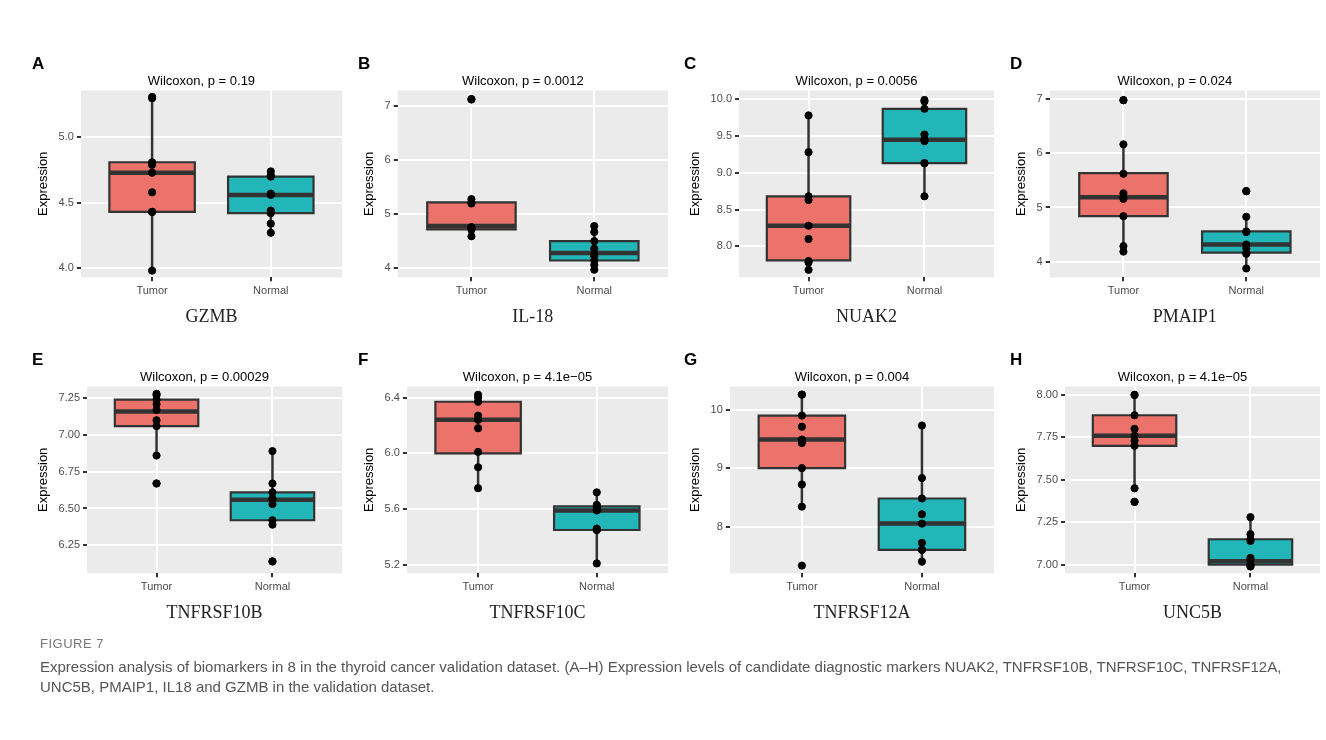 The width and height of the screenshot is (1326, 740). What do you see at coordinates (866, 315) in the screenshot?
I see `x-axis-title: NUAK2` at bounding box center [866, 315].